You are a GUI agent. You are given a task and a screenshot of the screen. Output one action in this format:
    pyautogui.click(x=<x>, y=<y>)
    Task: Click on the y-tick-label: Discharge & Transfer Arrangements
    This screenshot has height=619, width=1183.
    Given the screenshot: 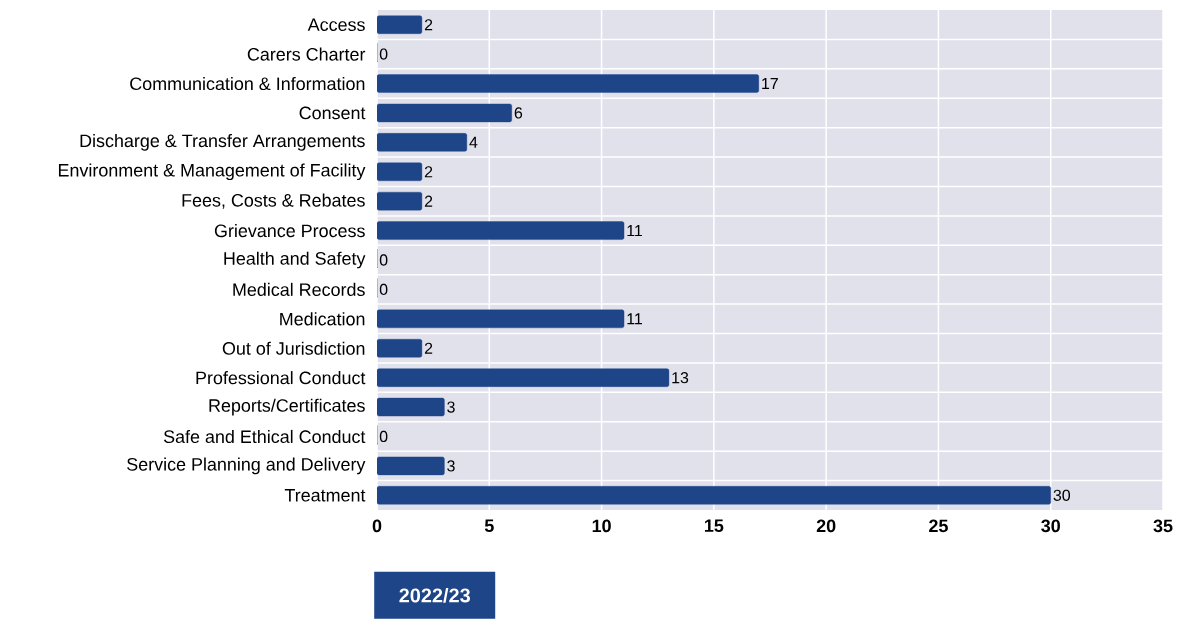 What is the action you would take?
    pyautogui.click(x=222, y=142)
    